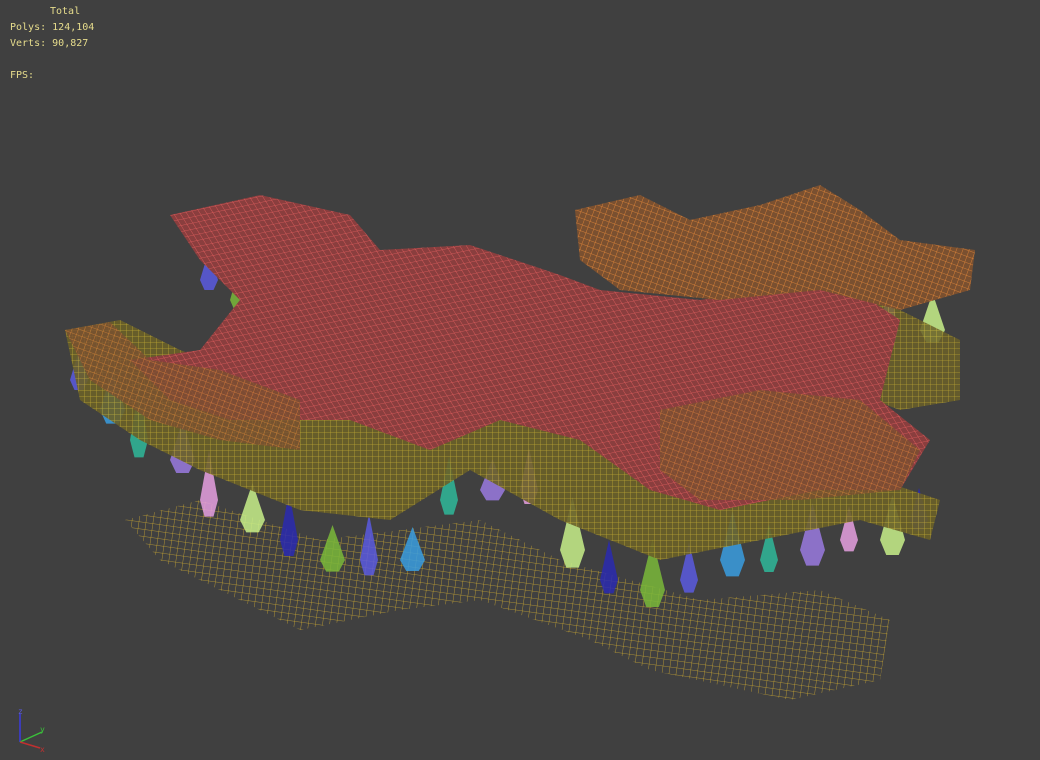  Describe the element at coordinates (65, 11) in the screenshot. I see `stats-title: Total` at that location.